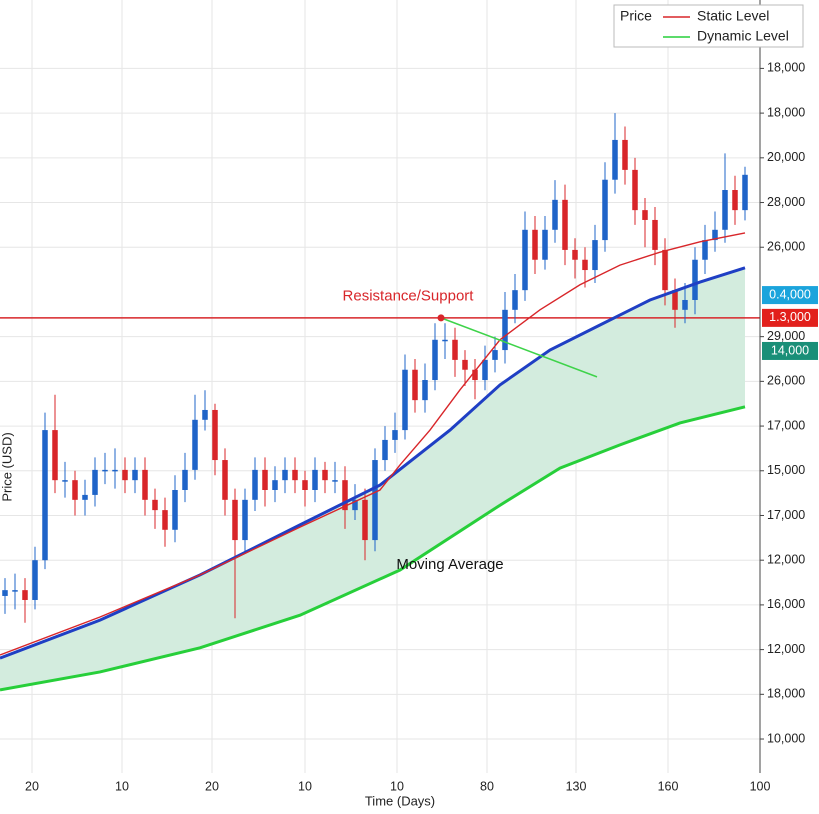 This screenshot has width=819, height=814. I want to click on y-tick-label: 15,000, so click(786, 470).